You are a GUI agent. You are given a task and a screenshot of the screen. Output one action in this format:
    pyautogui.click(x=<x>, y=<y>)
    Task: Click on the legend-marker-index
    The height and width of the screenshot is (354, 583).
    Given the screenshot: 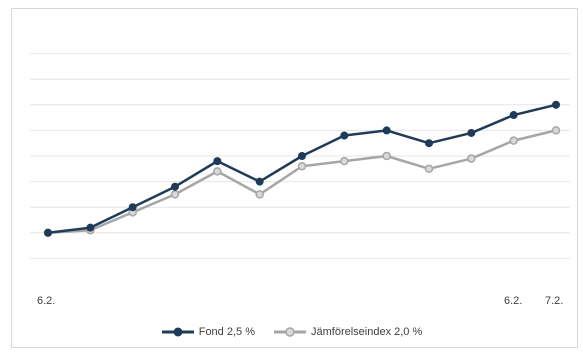 What is the action you would take?
    pyautogui.click(x=289, y=332)
    